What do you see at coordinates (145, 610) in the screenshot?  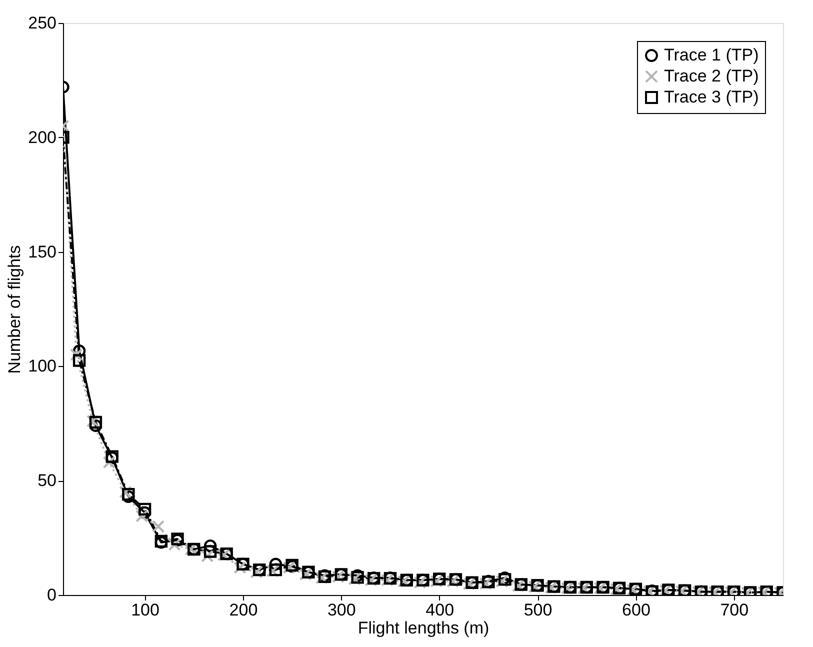 I see `x-tick-label: 100` at bounding box center [145, 610].